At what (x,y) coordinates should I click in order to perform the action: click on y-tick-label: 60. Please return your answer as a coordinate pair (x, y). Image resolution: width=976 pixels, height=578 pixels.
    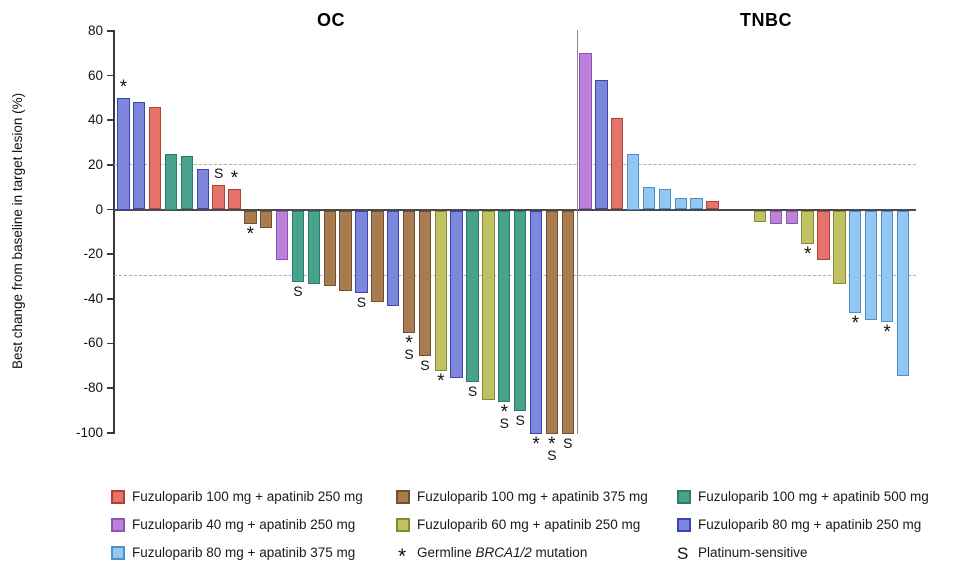
    Looking at the image, I should click on (95, 75).